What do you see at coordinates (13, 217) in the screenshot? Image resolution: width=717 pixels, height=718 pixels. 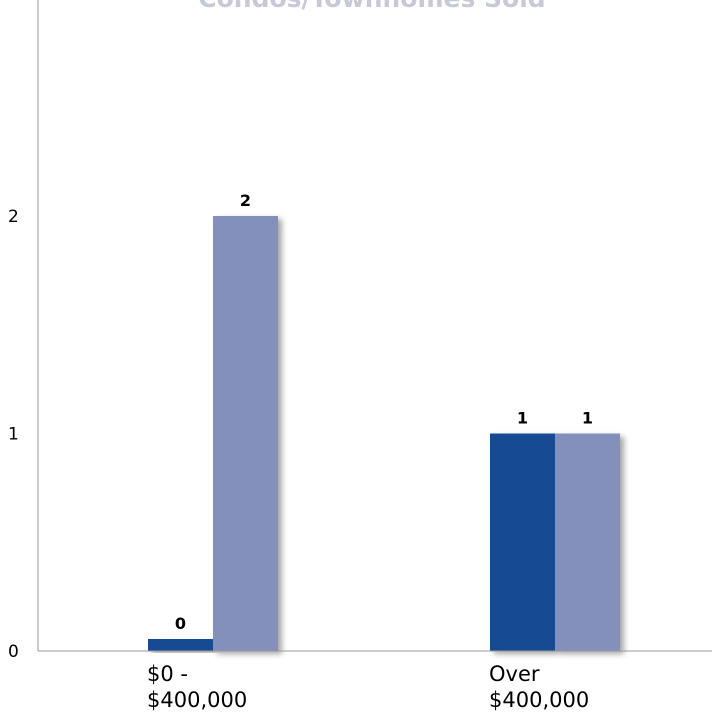 I see `y-tick-label-2: 2` at bounding box center [13, 217].